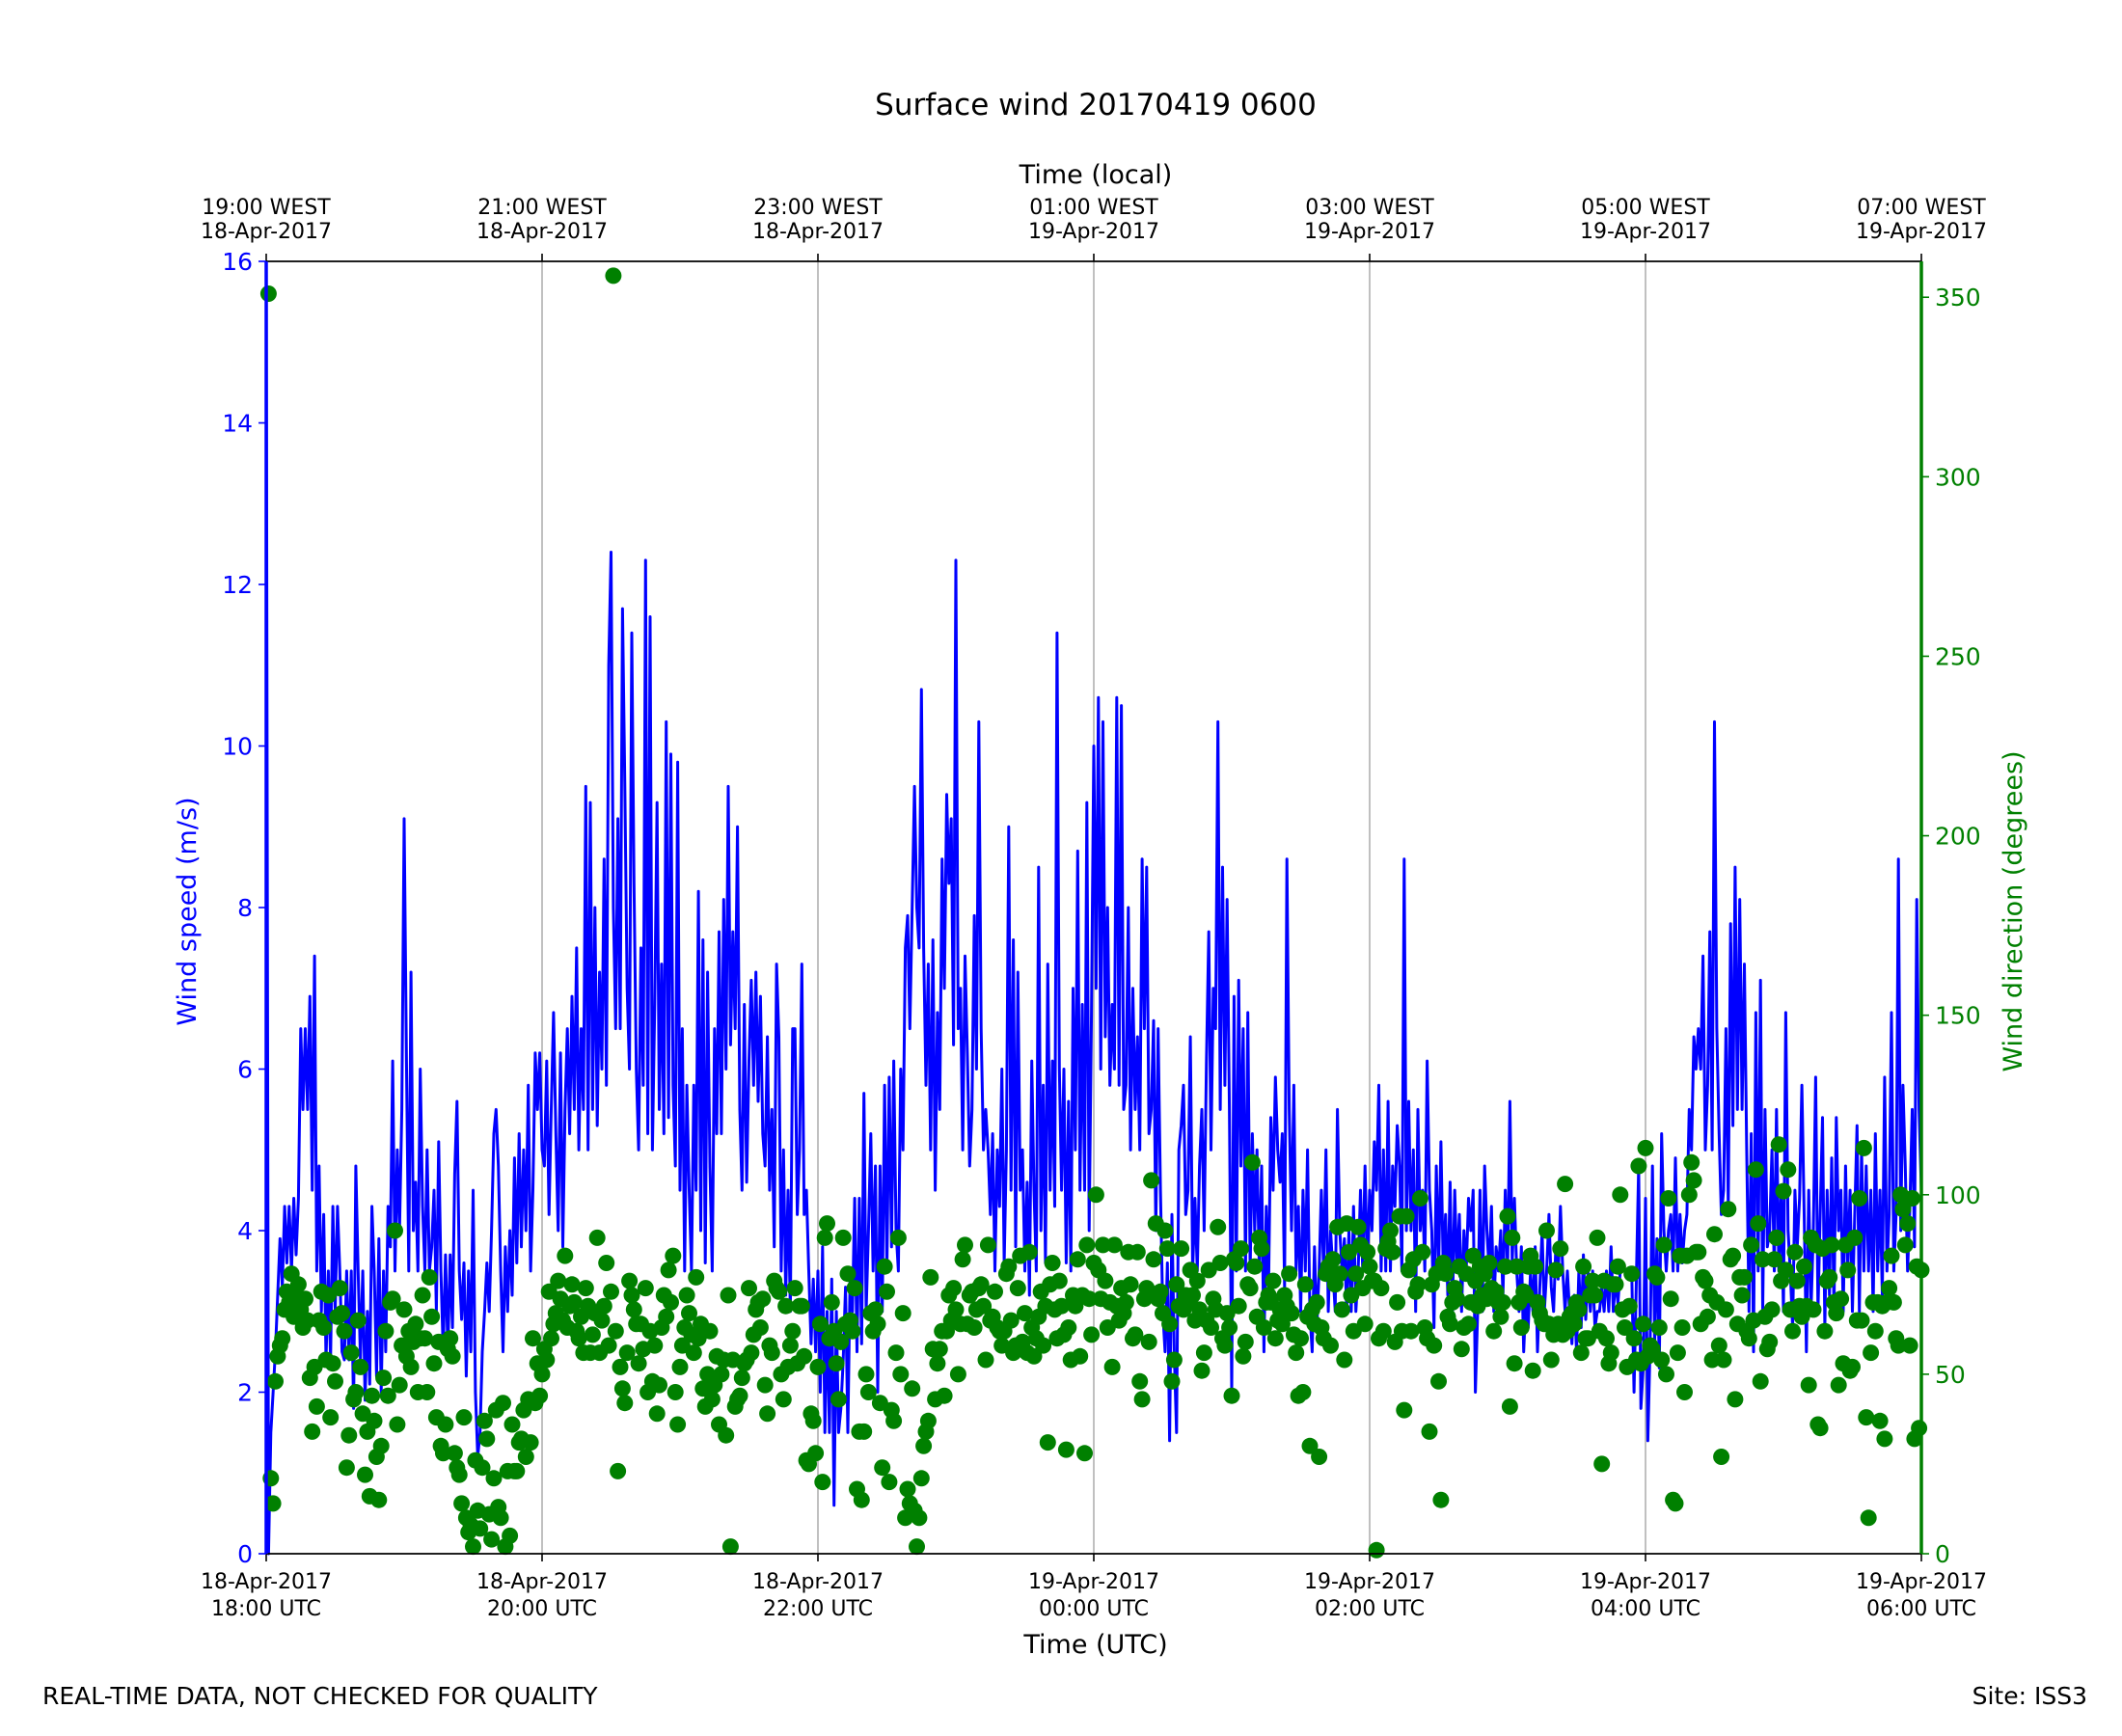  What do you see at coordinates (238, 262) in the screenshot?
I see `y-tick-label-left: 16` at bounding box center [238, 262].